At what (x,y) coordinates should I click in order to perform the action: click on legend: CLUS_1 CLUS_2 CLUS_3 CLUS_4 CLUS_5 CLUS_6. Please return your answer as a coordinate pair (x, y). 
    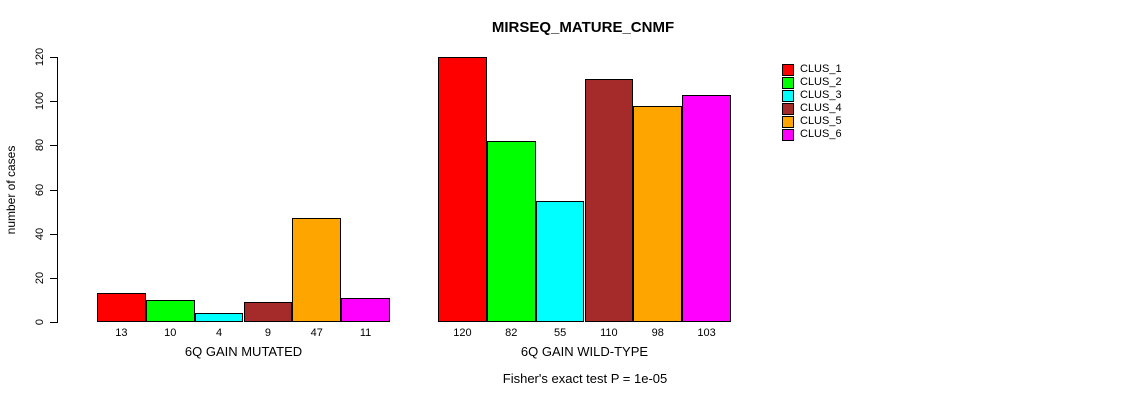
    Looking at the image, I should click on (812, 102).